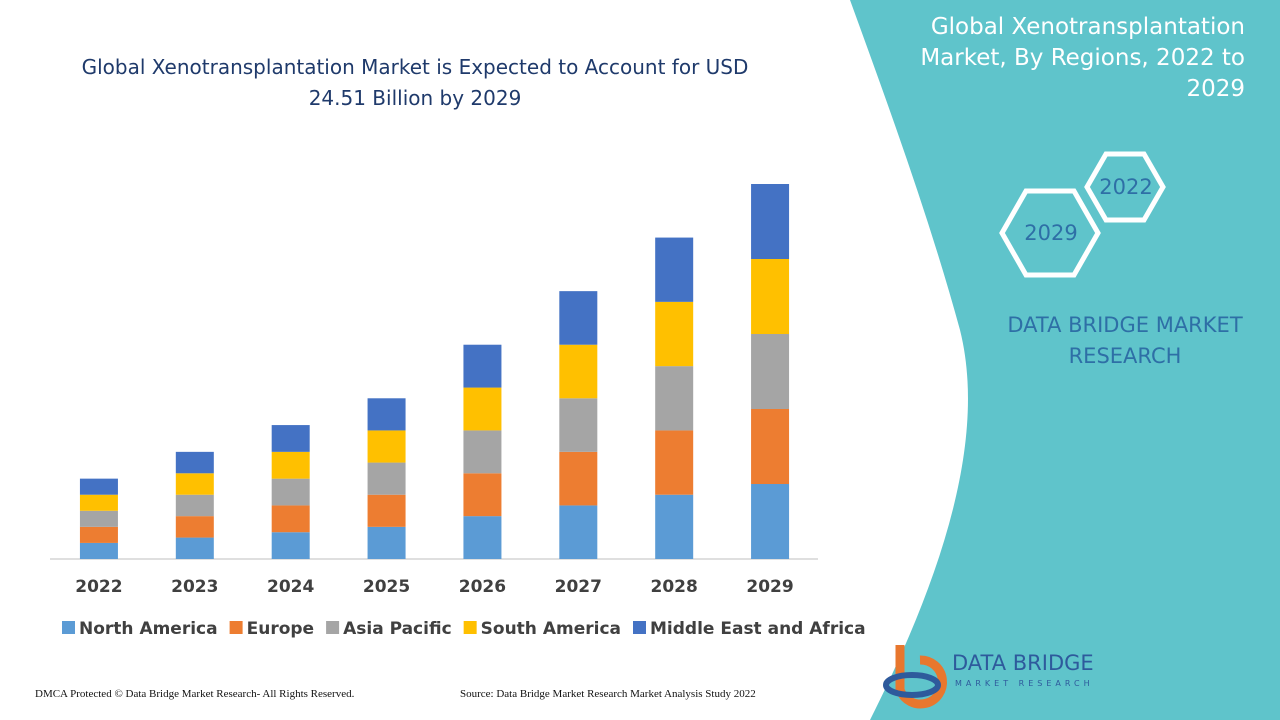 Image resolution: width=1280 pixels, height=720 pixels. Describe the element at coordinates (148, 629) in the screenshot. I see `legend-label: North America` at that location.